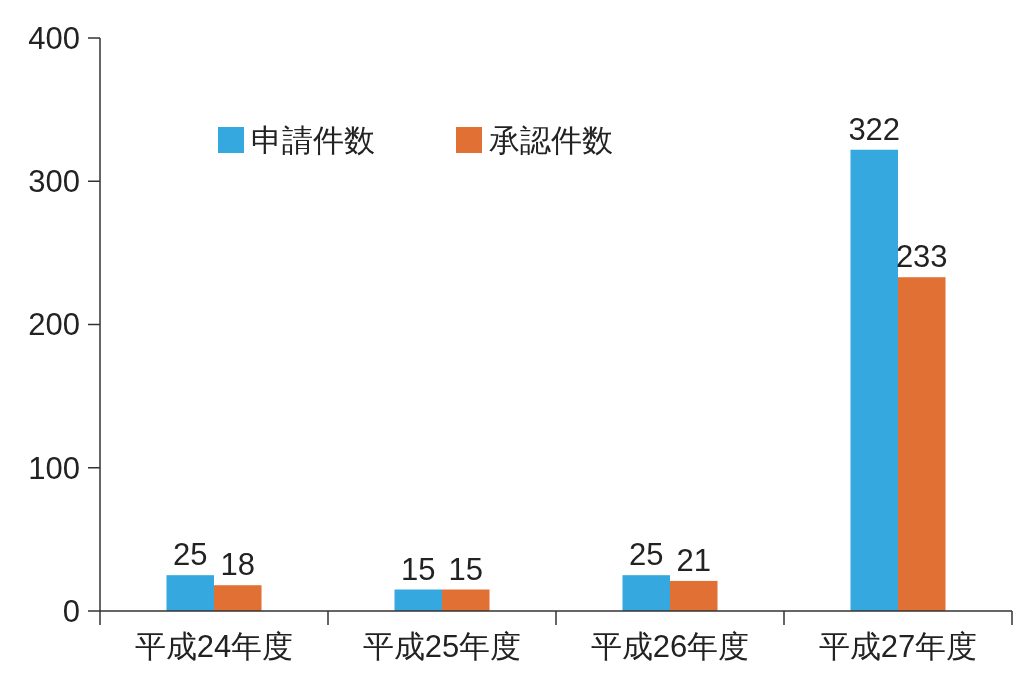  Describe the element at coordinates (71, 611) in the screenshot. I see `y-tick-label: 0` at that location.